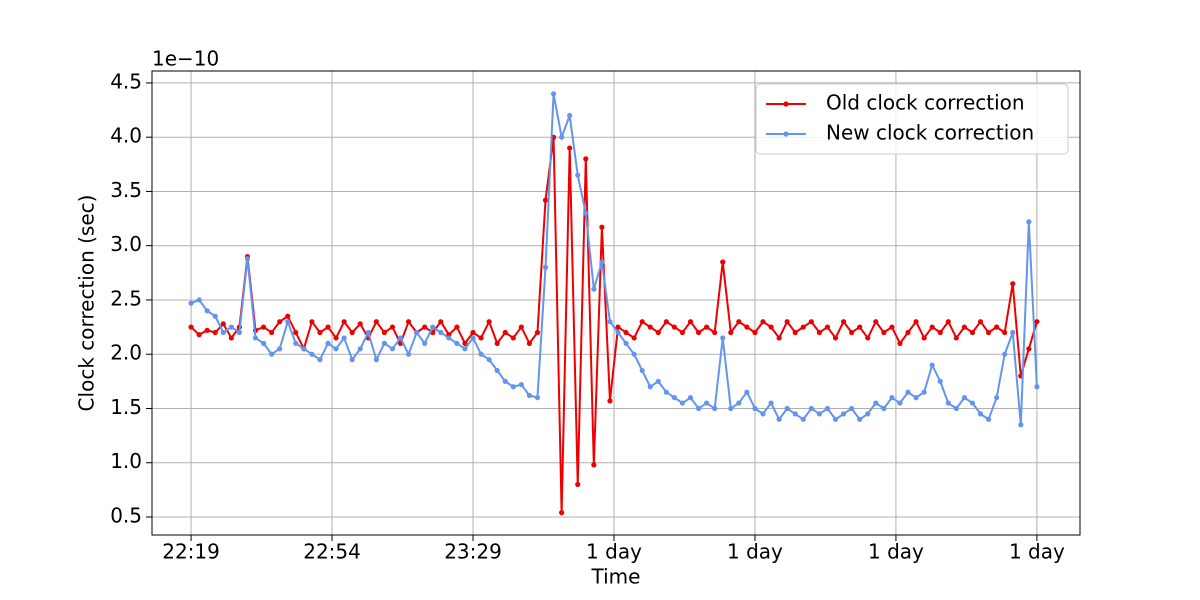 This screenshot has height=600, width=1200. What do you see at coordinates (925, 103) in the screenshot?
I see `legend-label: Old clock correction` at bounding box center [925, 103].